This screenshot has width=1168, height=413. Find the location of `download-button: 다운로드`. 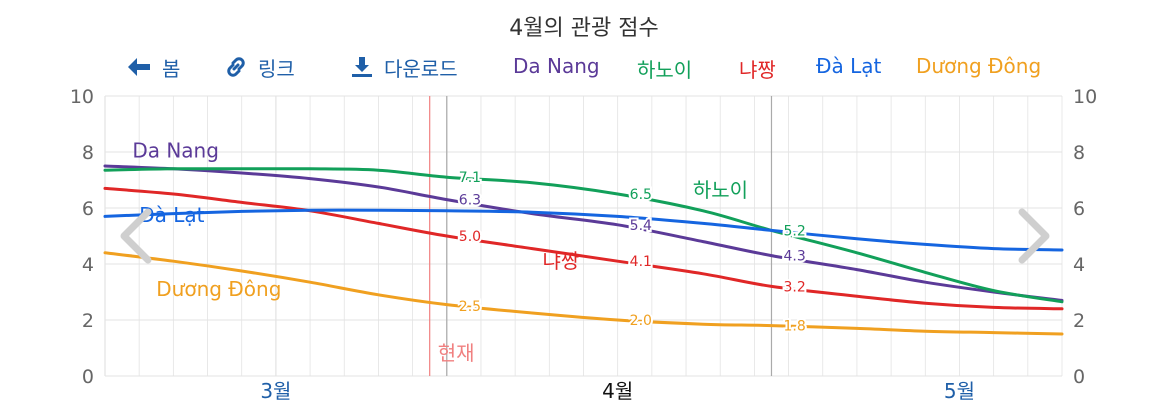

download-button: 다운로드 is located at coordinates (404, 67).